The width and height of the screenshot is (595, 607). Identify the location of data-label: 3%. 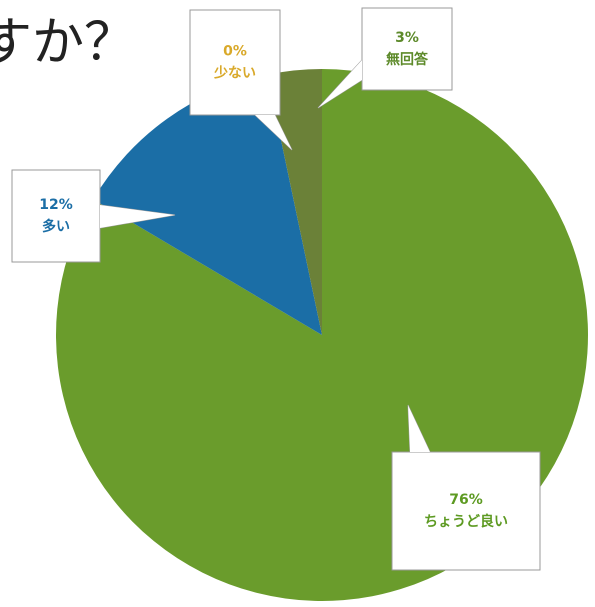
(407, 38).